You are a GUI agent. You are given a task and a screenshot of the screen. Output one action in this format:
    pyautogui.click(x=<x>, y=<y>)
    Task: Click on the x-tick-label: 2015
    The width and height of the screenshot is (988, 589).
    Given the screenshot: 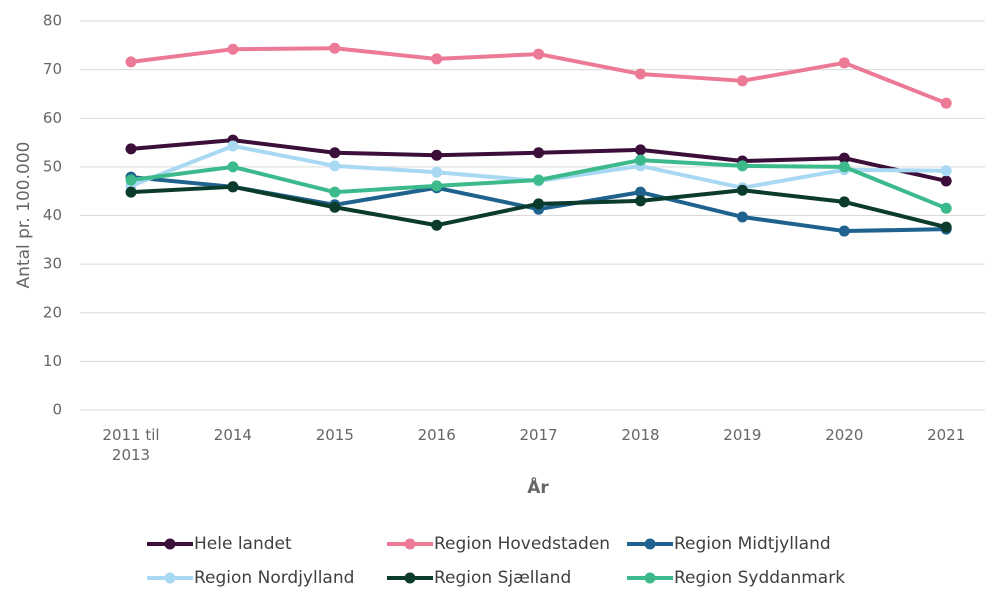 What is the action you would take?
    pyautogui.click(x=334, y=435)
    